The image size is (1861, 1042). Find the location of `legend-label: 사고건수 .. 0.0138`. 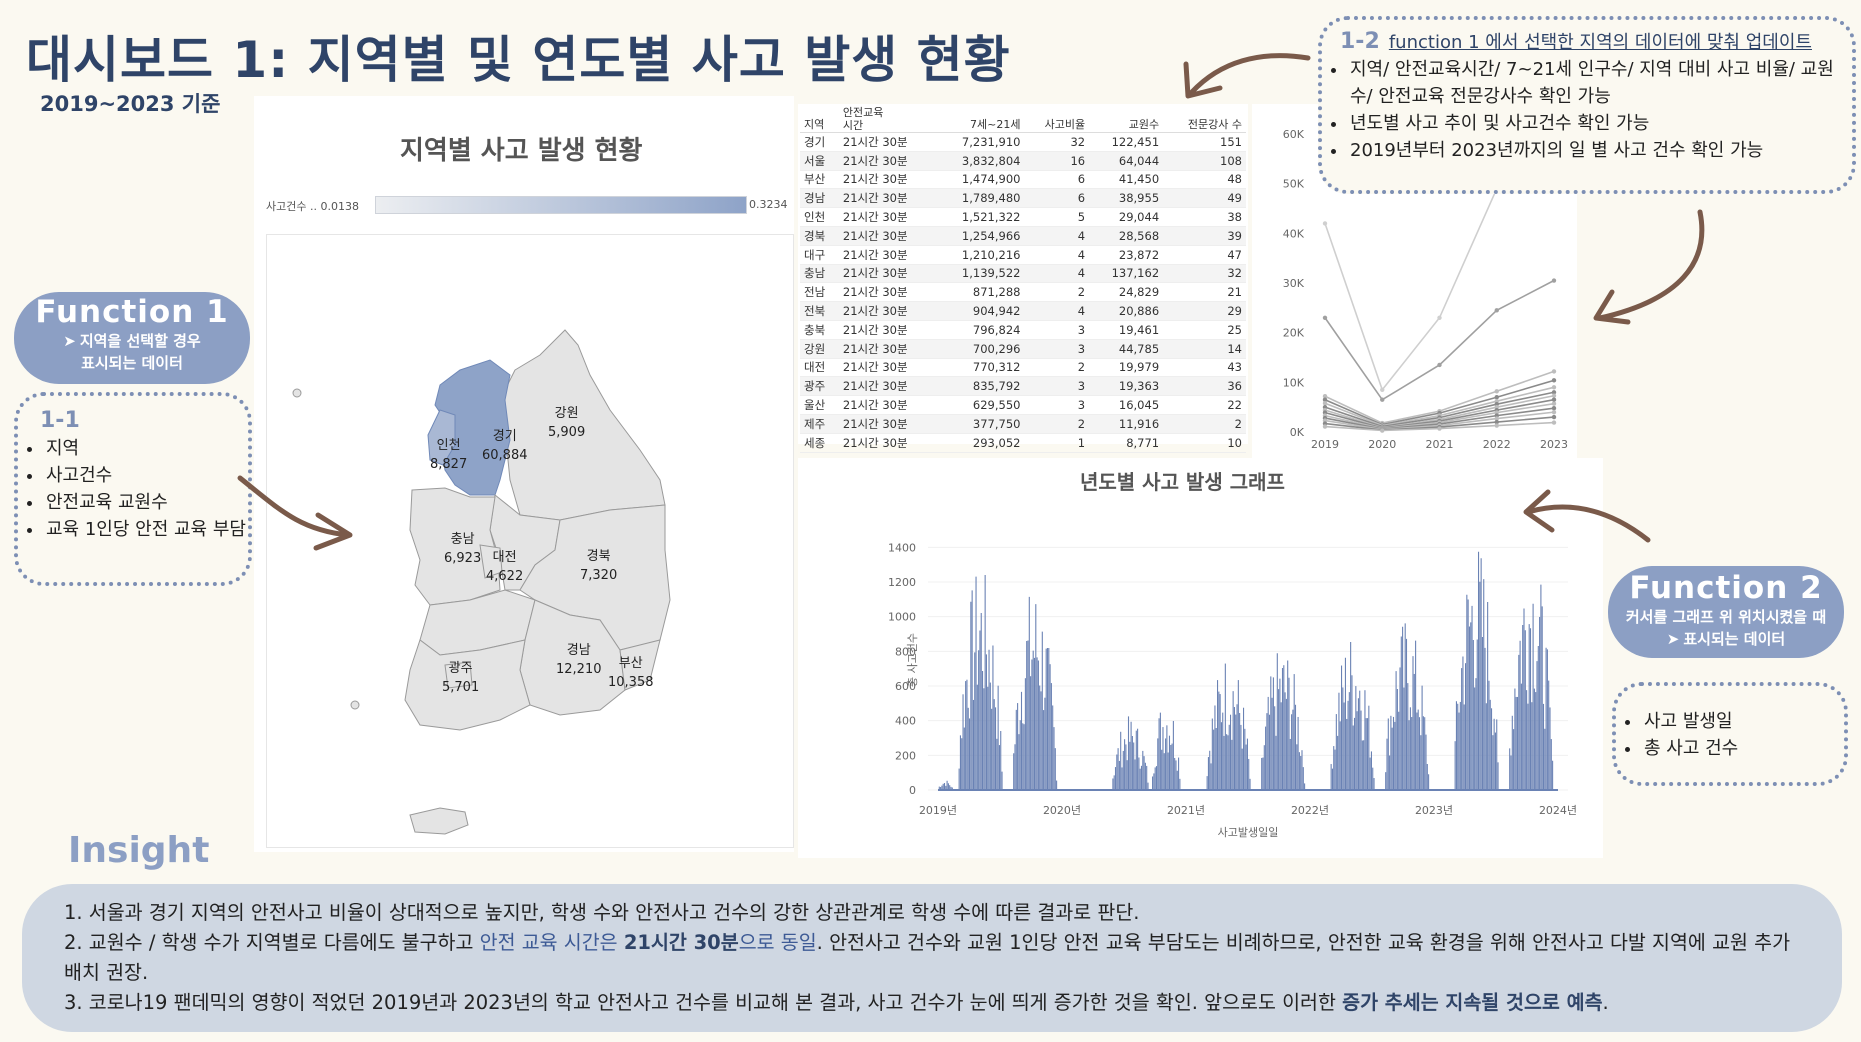

legend-label: 사고건수 .. 0.0138 is located at coordinates (312, 206).